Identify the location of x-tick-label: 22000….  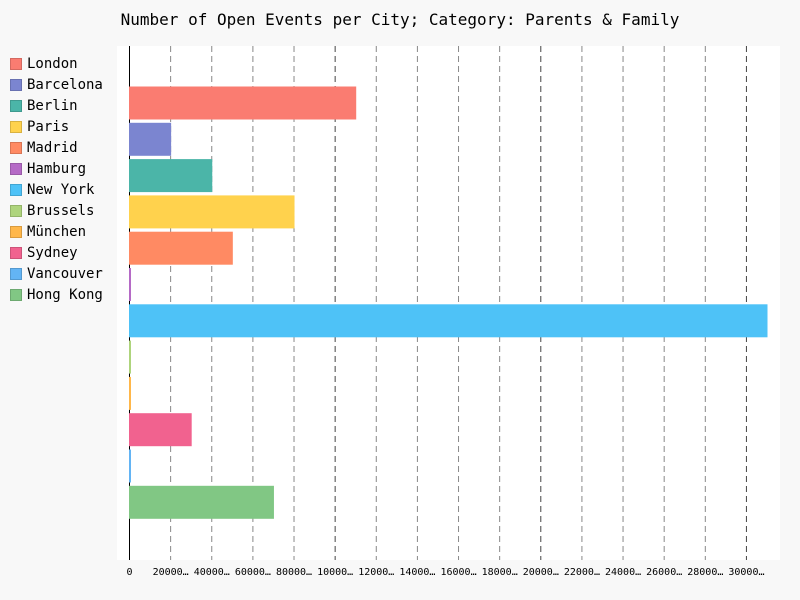
(582, 572).